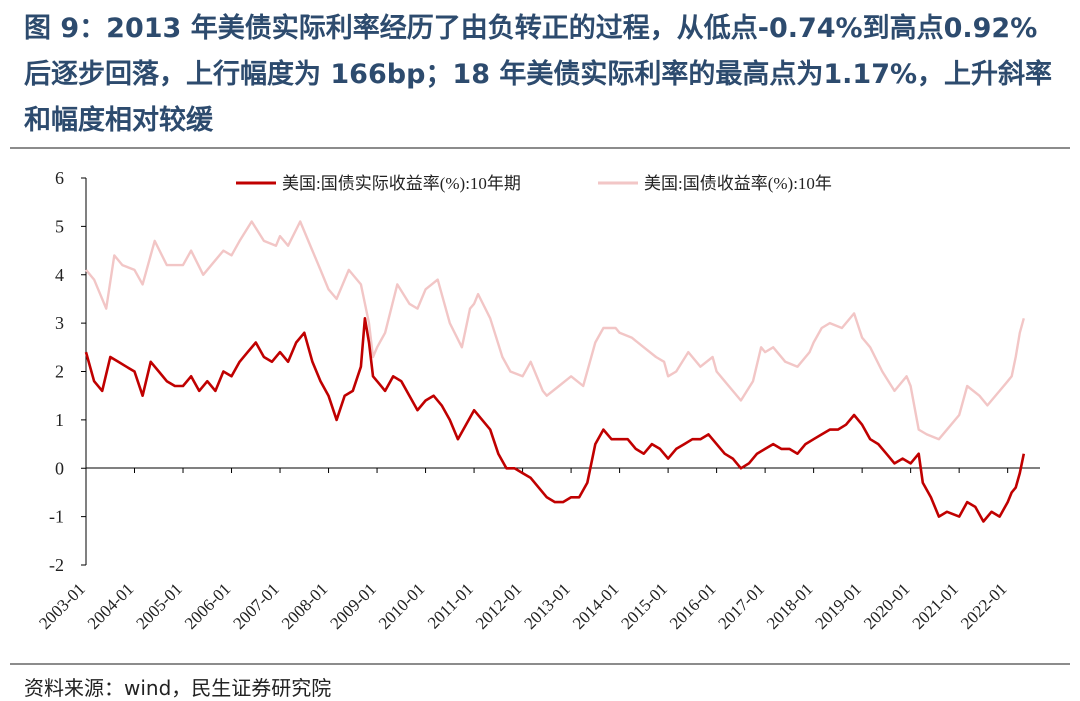  What do you see at coordinates (59, 468) in the screenshot?
I see `y-tick-label: 0` at bounding box center [59, 468].